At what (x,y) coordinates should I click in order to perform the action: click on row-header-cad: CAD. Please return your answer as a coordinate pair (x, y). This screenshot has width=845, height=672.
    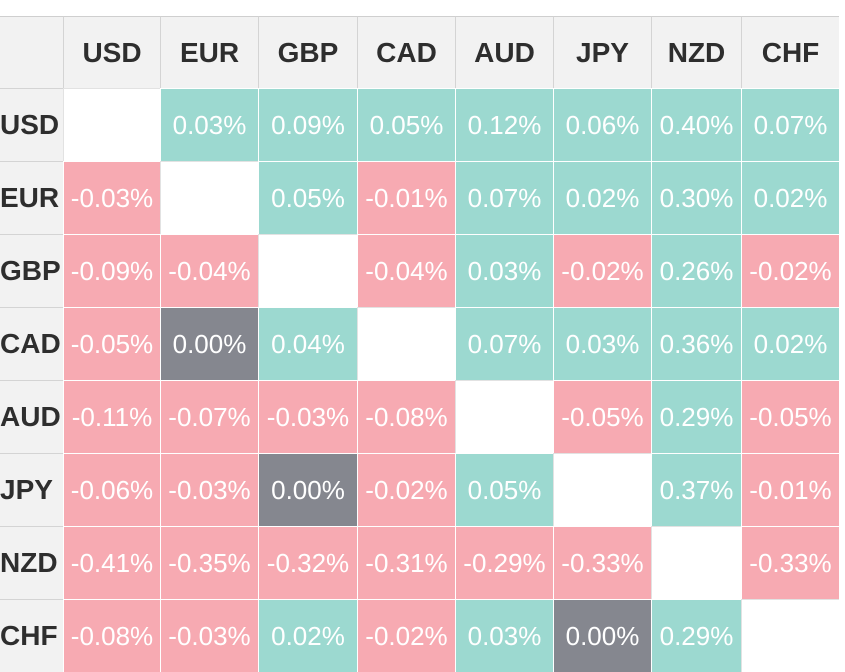
    Looking at the image, I should click on (31, 343).